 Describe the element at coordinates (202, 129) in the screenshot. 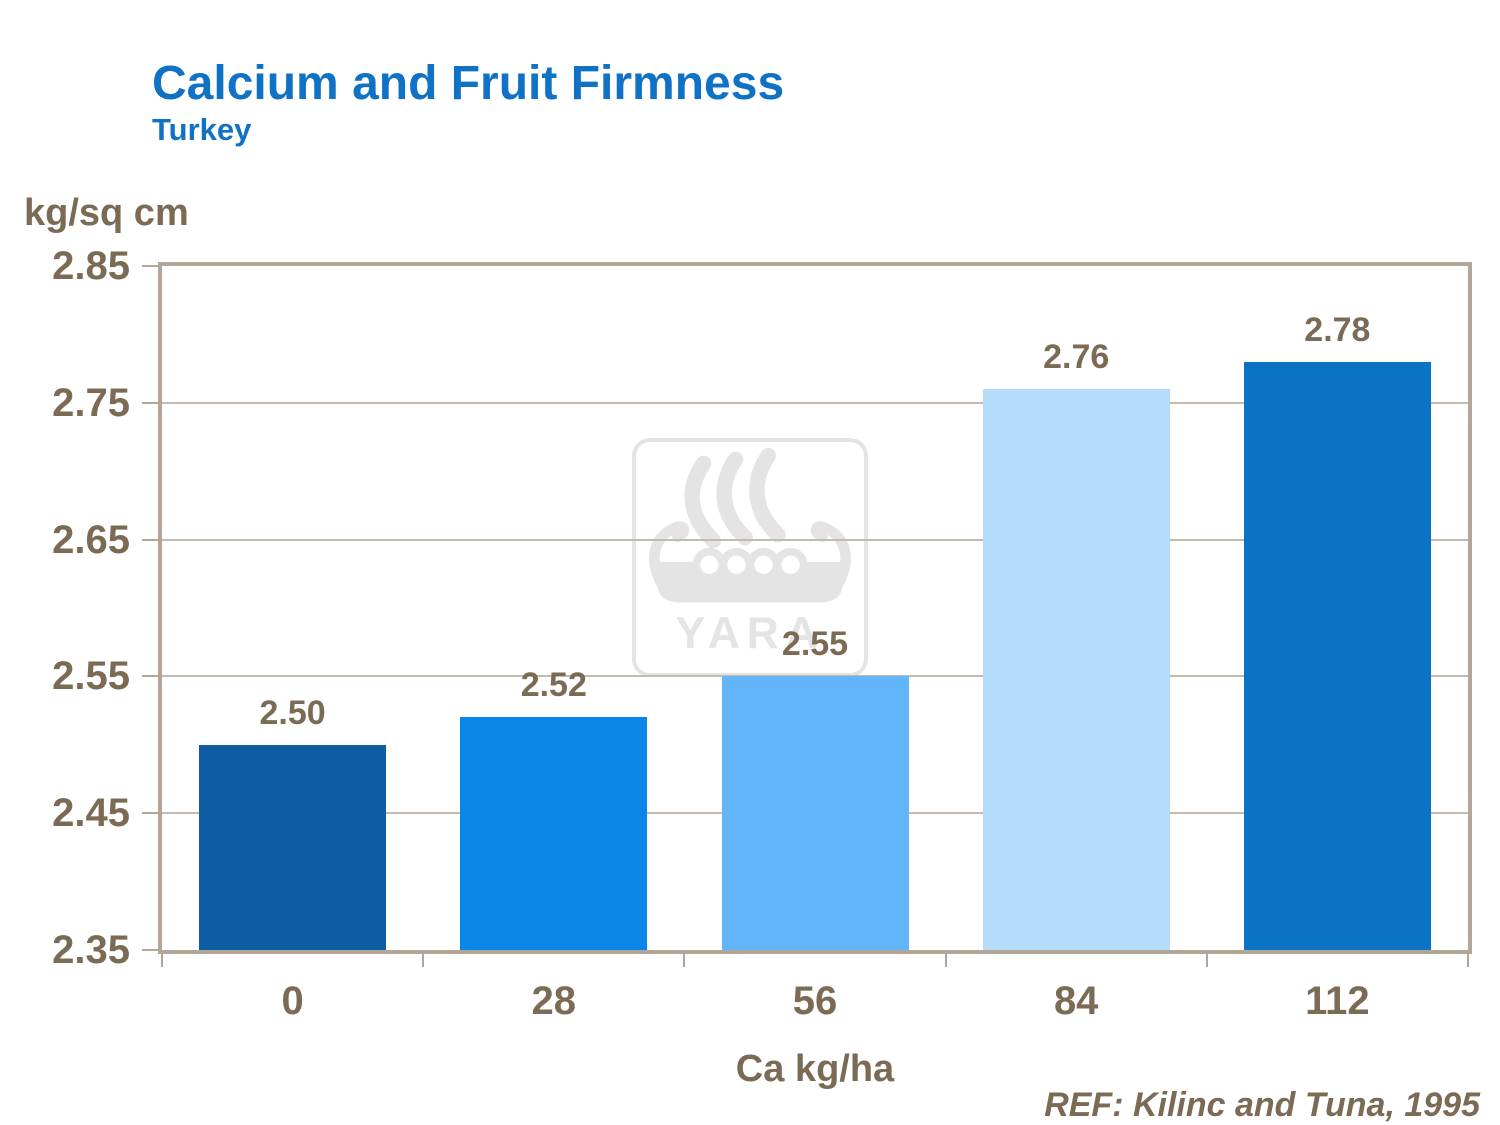

I see `chart-subtitle: Turkey` at that location.